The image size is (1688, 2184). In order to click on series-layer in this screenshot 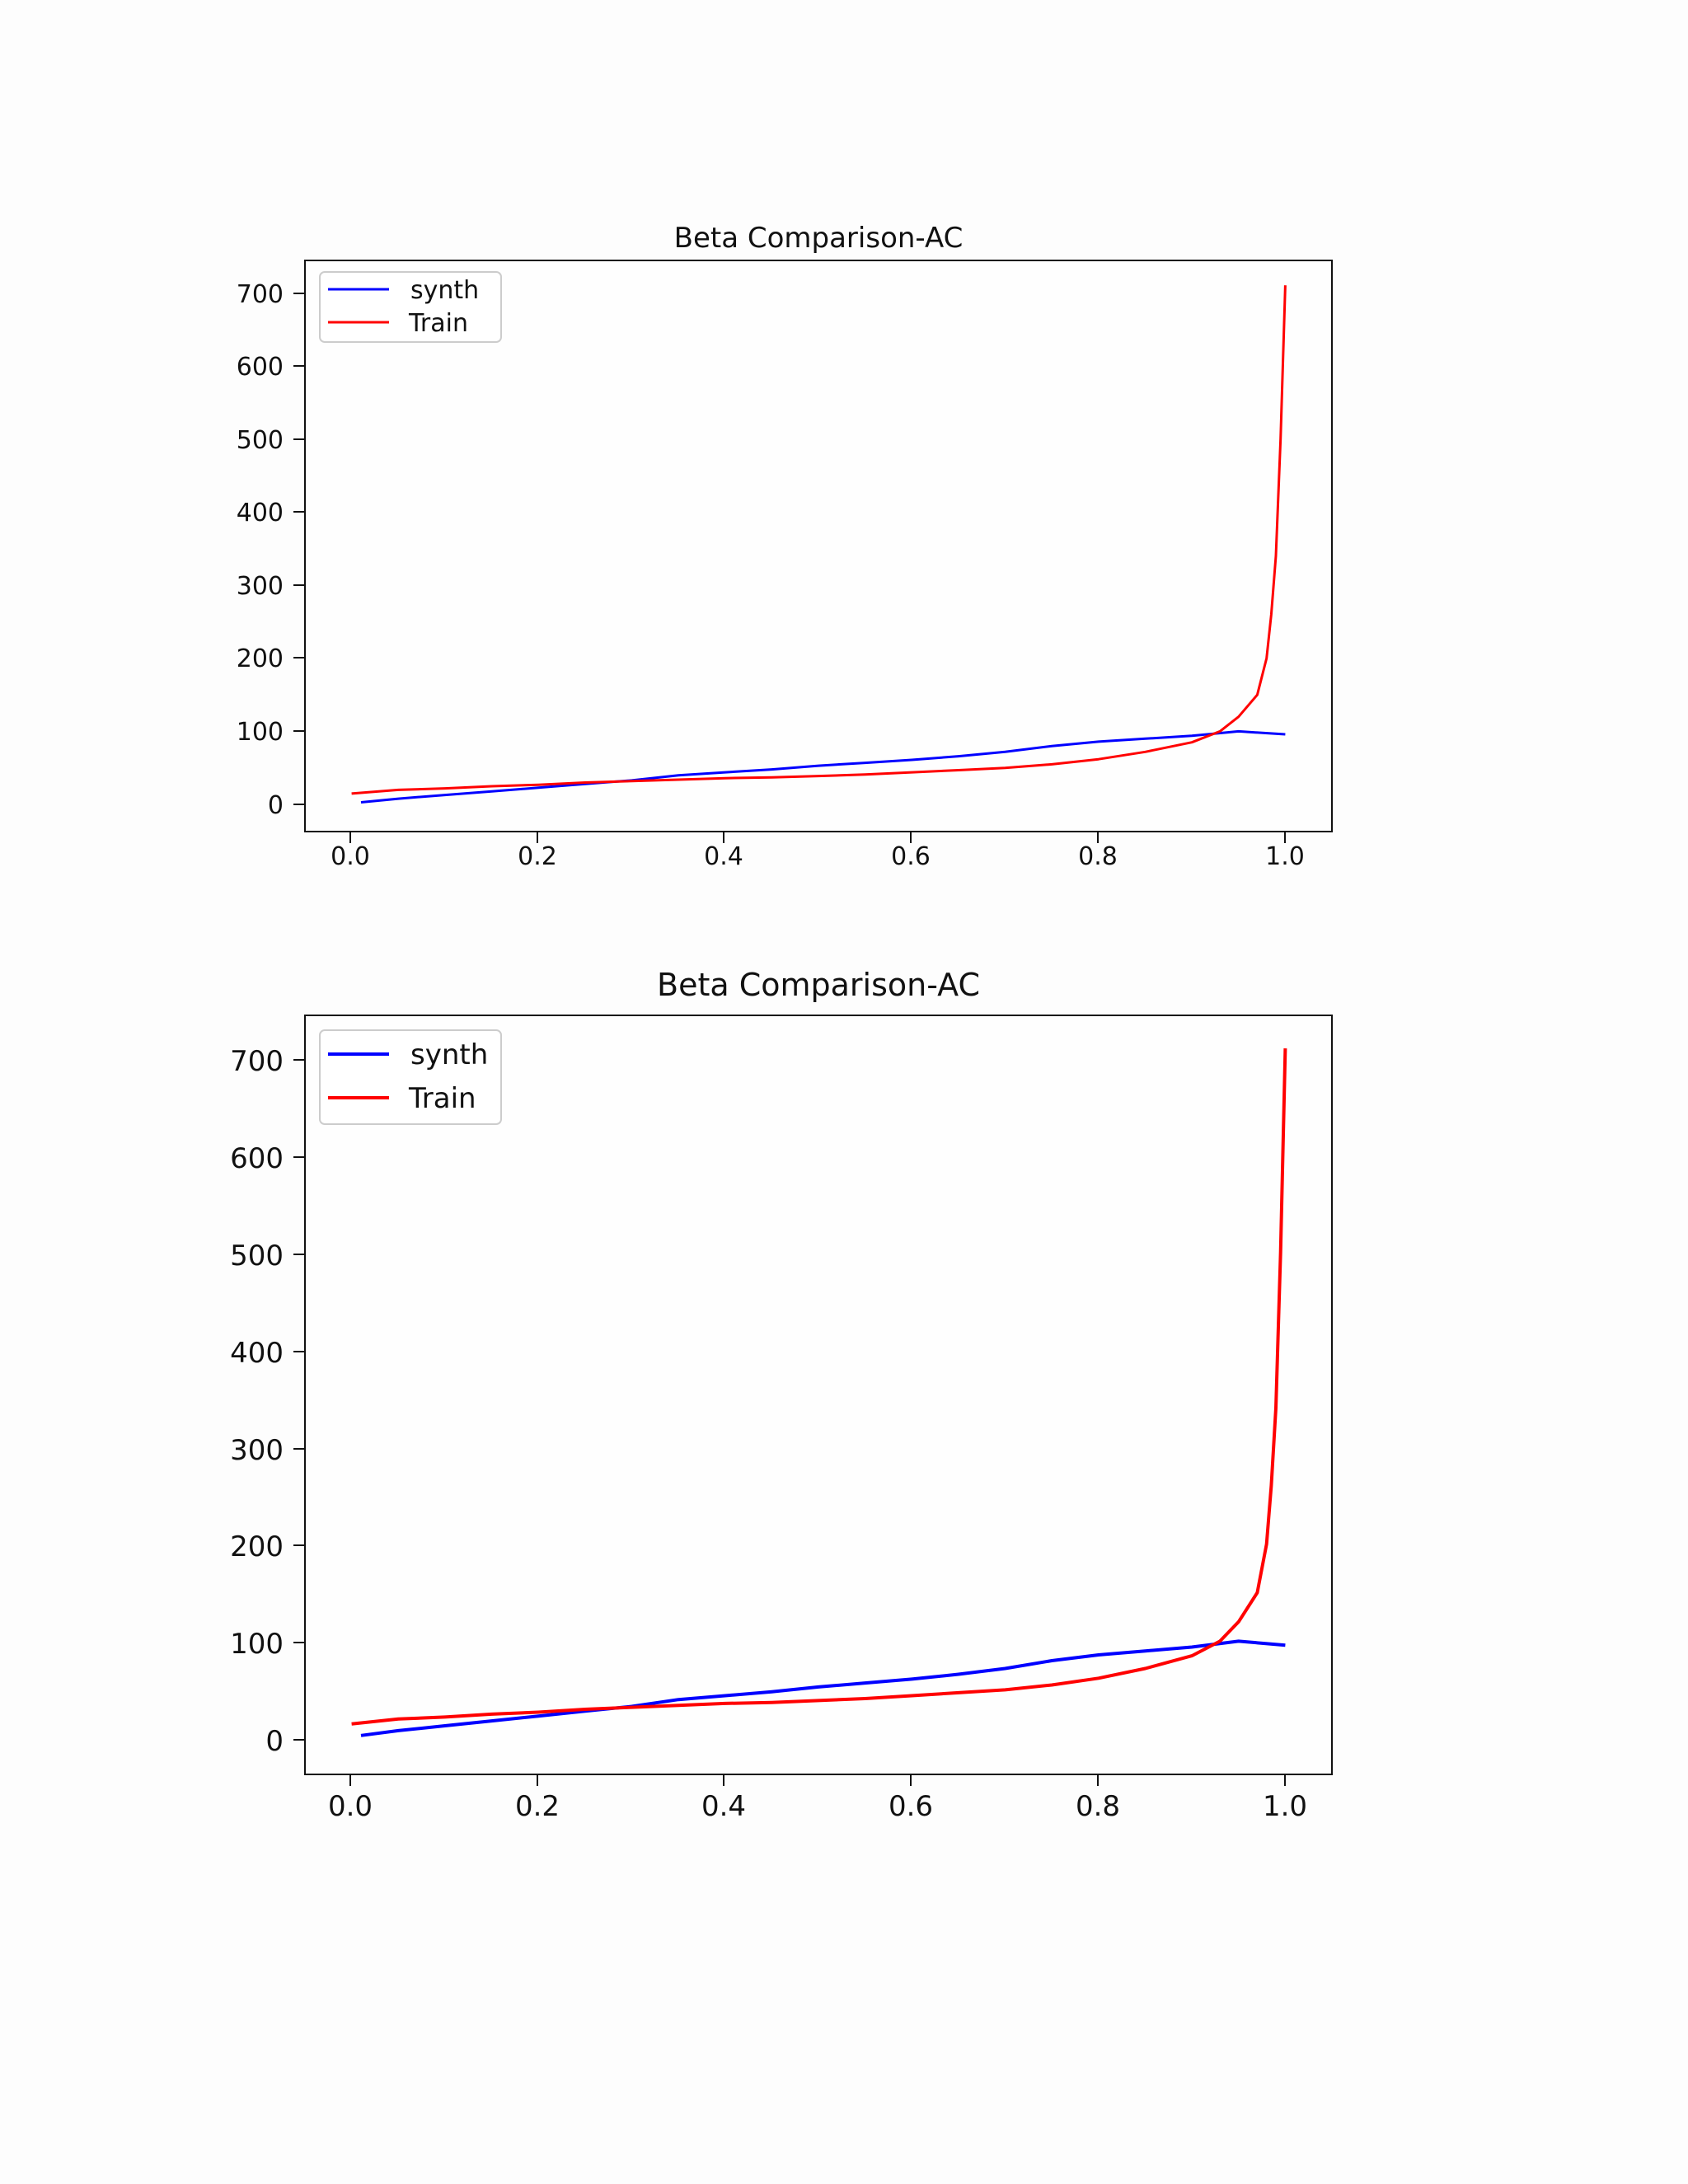, I will do `click(819, 544)`.